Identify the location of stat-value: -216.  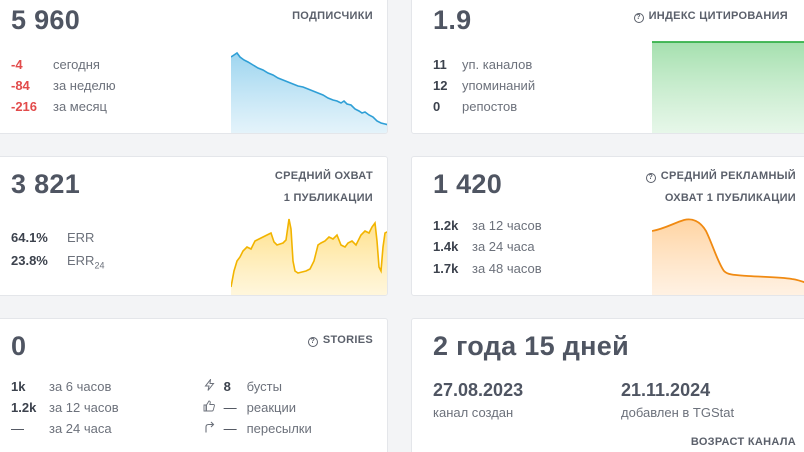
(24, 106).